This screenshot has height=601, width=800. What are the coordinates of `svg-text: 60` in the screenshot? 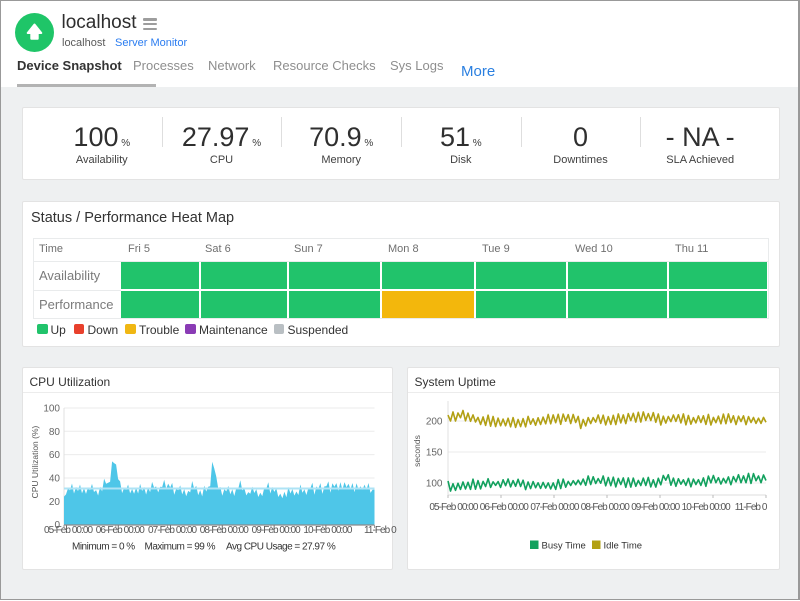 It's located at (55, 455).